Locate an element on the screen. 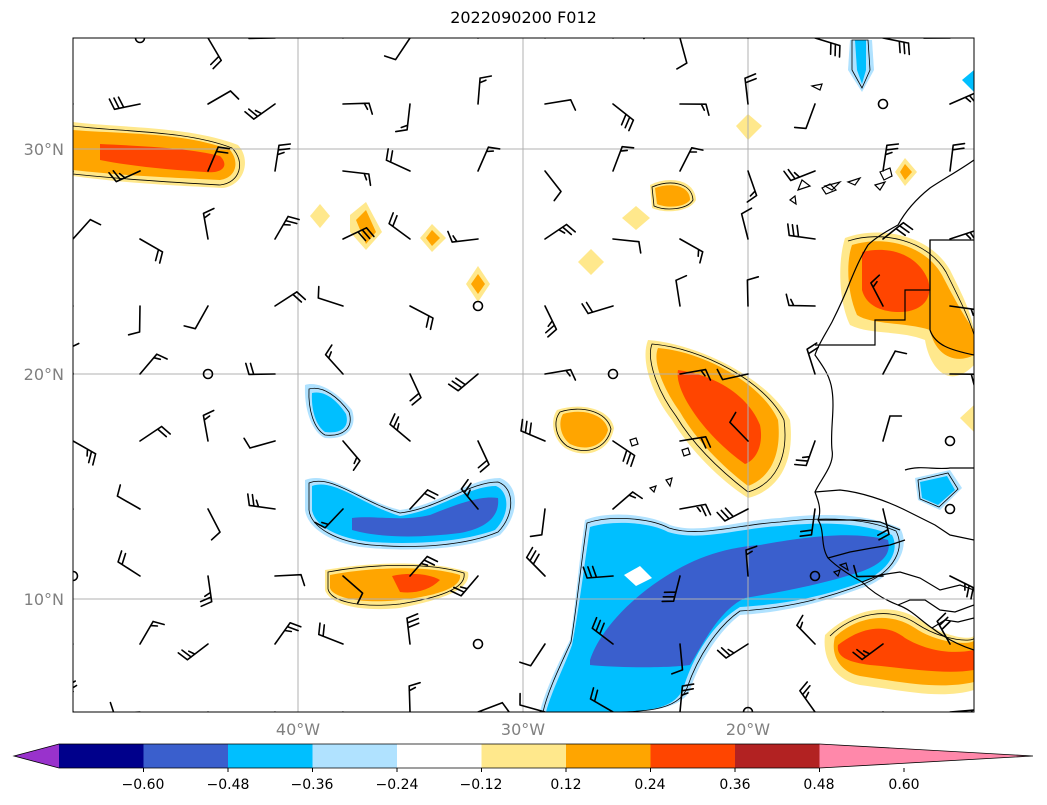  colorbar-tick-label: −0.60 is located at coordinates (143, 785).